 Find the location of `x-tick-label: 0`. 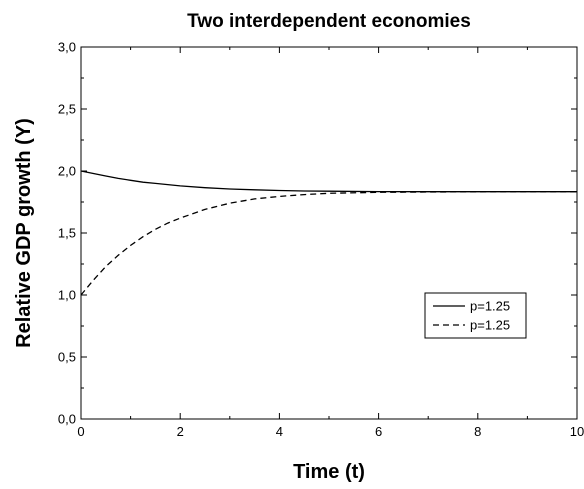

x-tick-label: 0 is located at coordinates (80, 431).